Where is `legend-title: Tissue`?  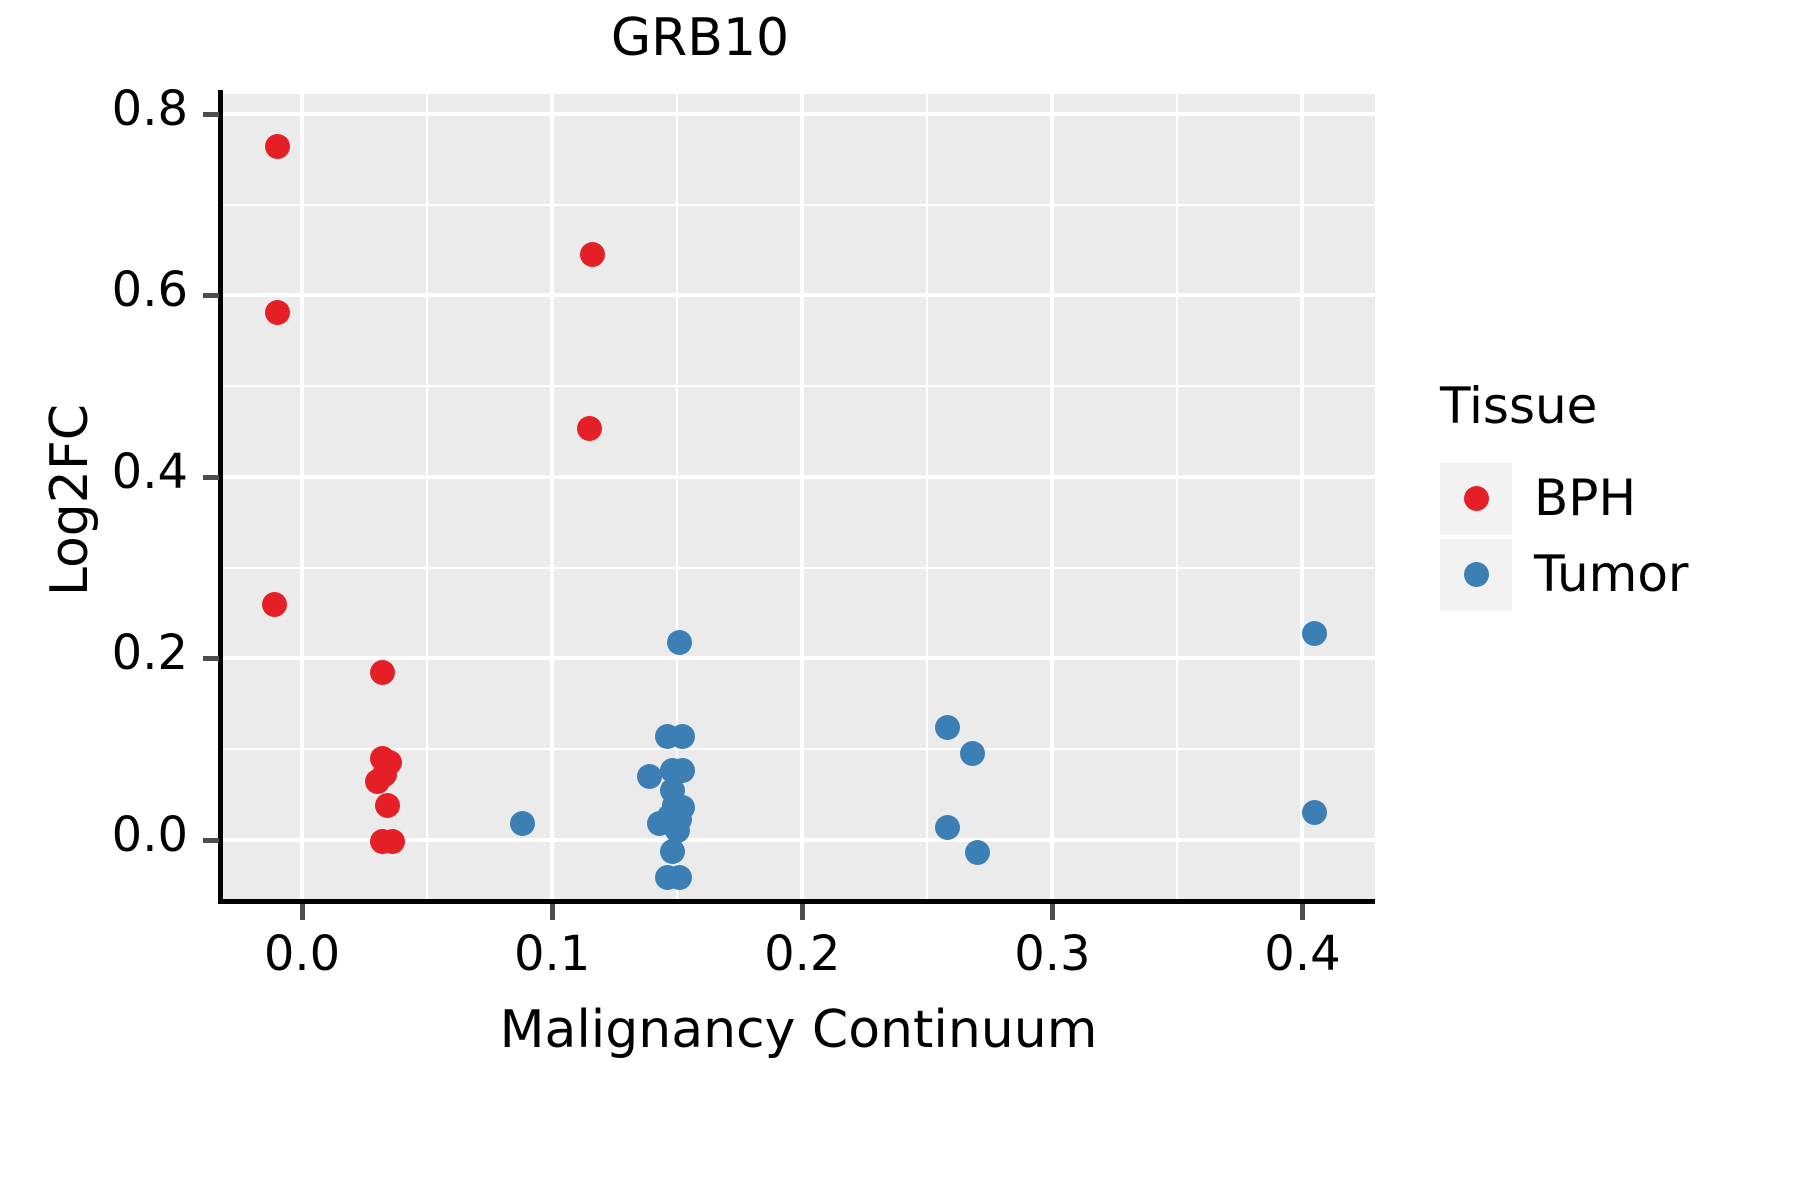 legend-title: Tissue is located at coordinates (1519, 406).